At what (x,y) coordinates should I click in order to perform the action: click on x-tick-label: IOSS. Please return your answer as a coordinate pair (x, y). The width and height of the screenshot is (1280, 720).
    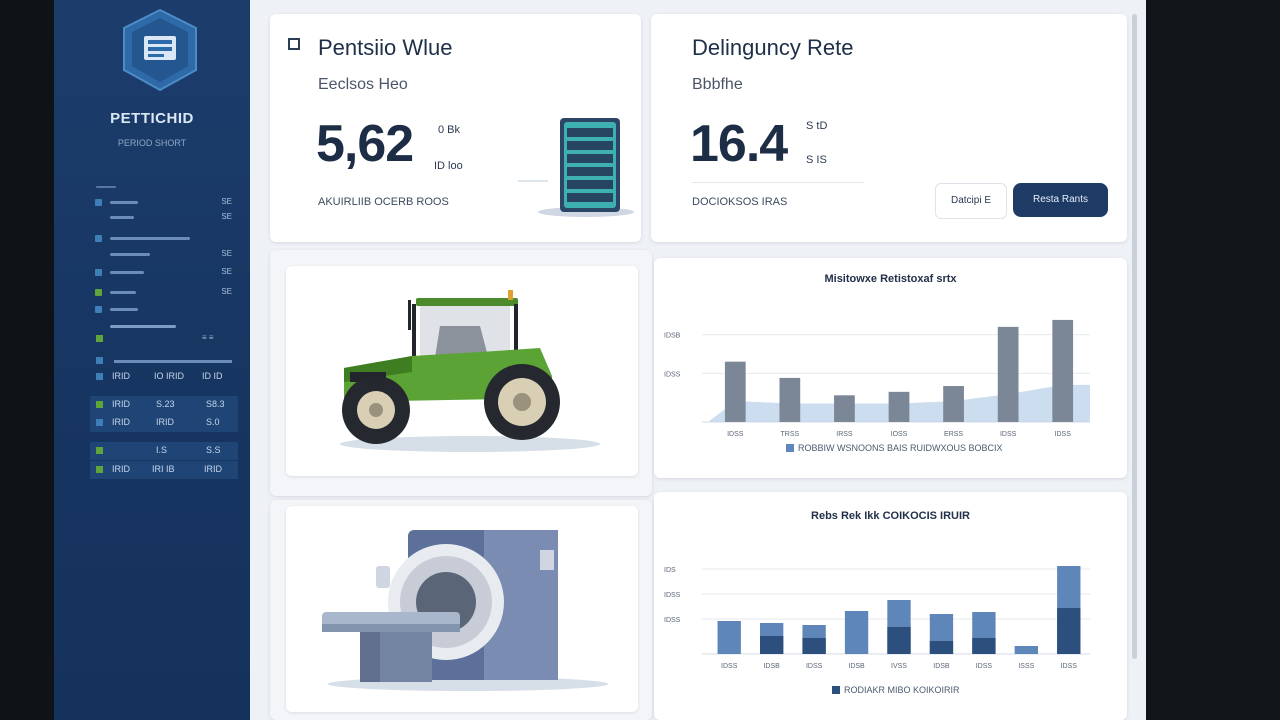
    Looking at the image, I should click on (899, 434).